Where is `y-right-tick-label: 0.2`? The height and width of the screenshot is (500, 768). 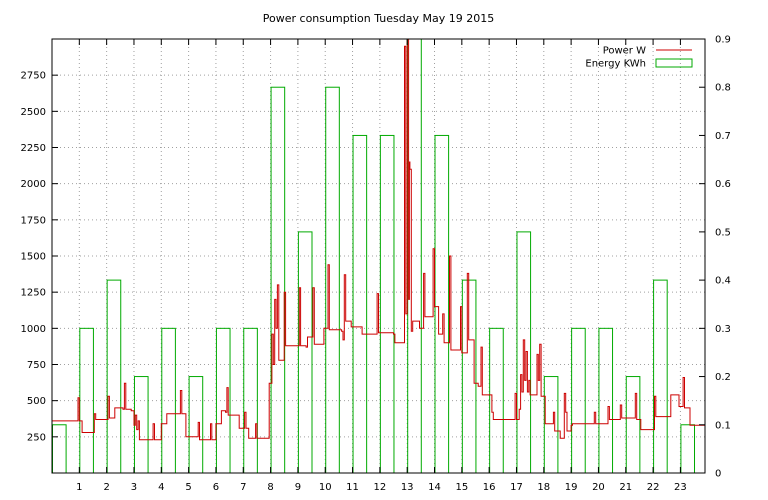
y-right-tick-label: 0.2 is located at coordinates (723, 377).